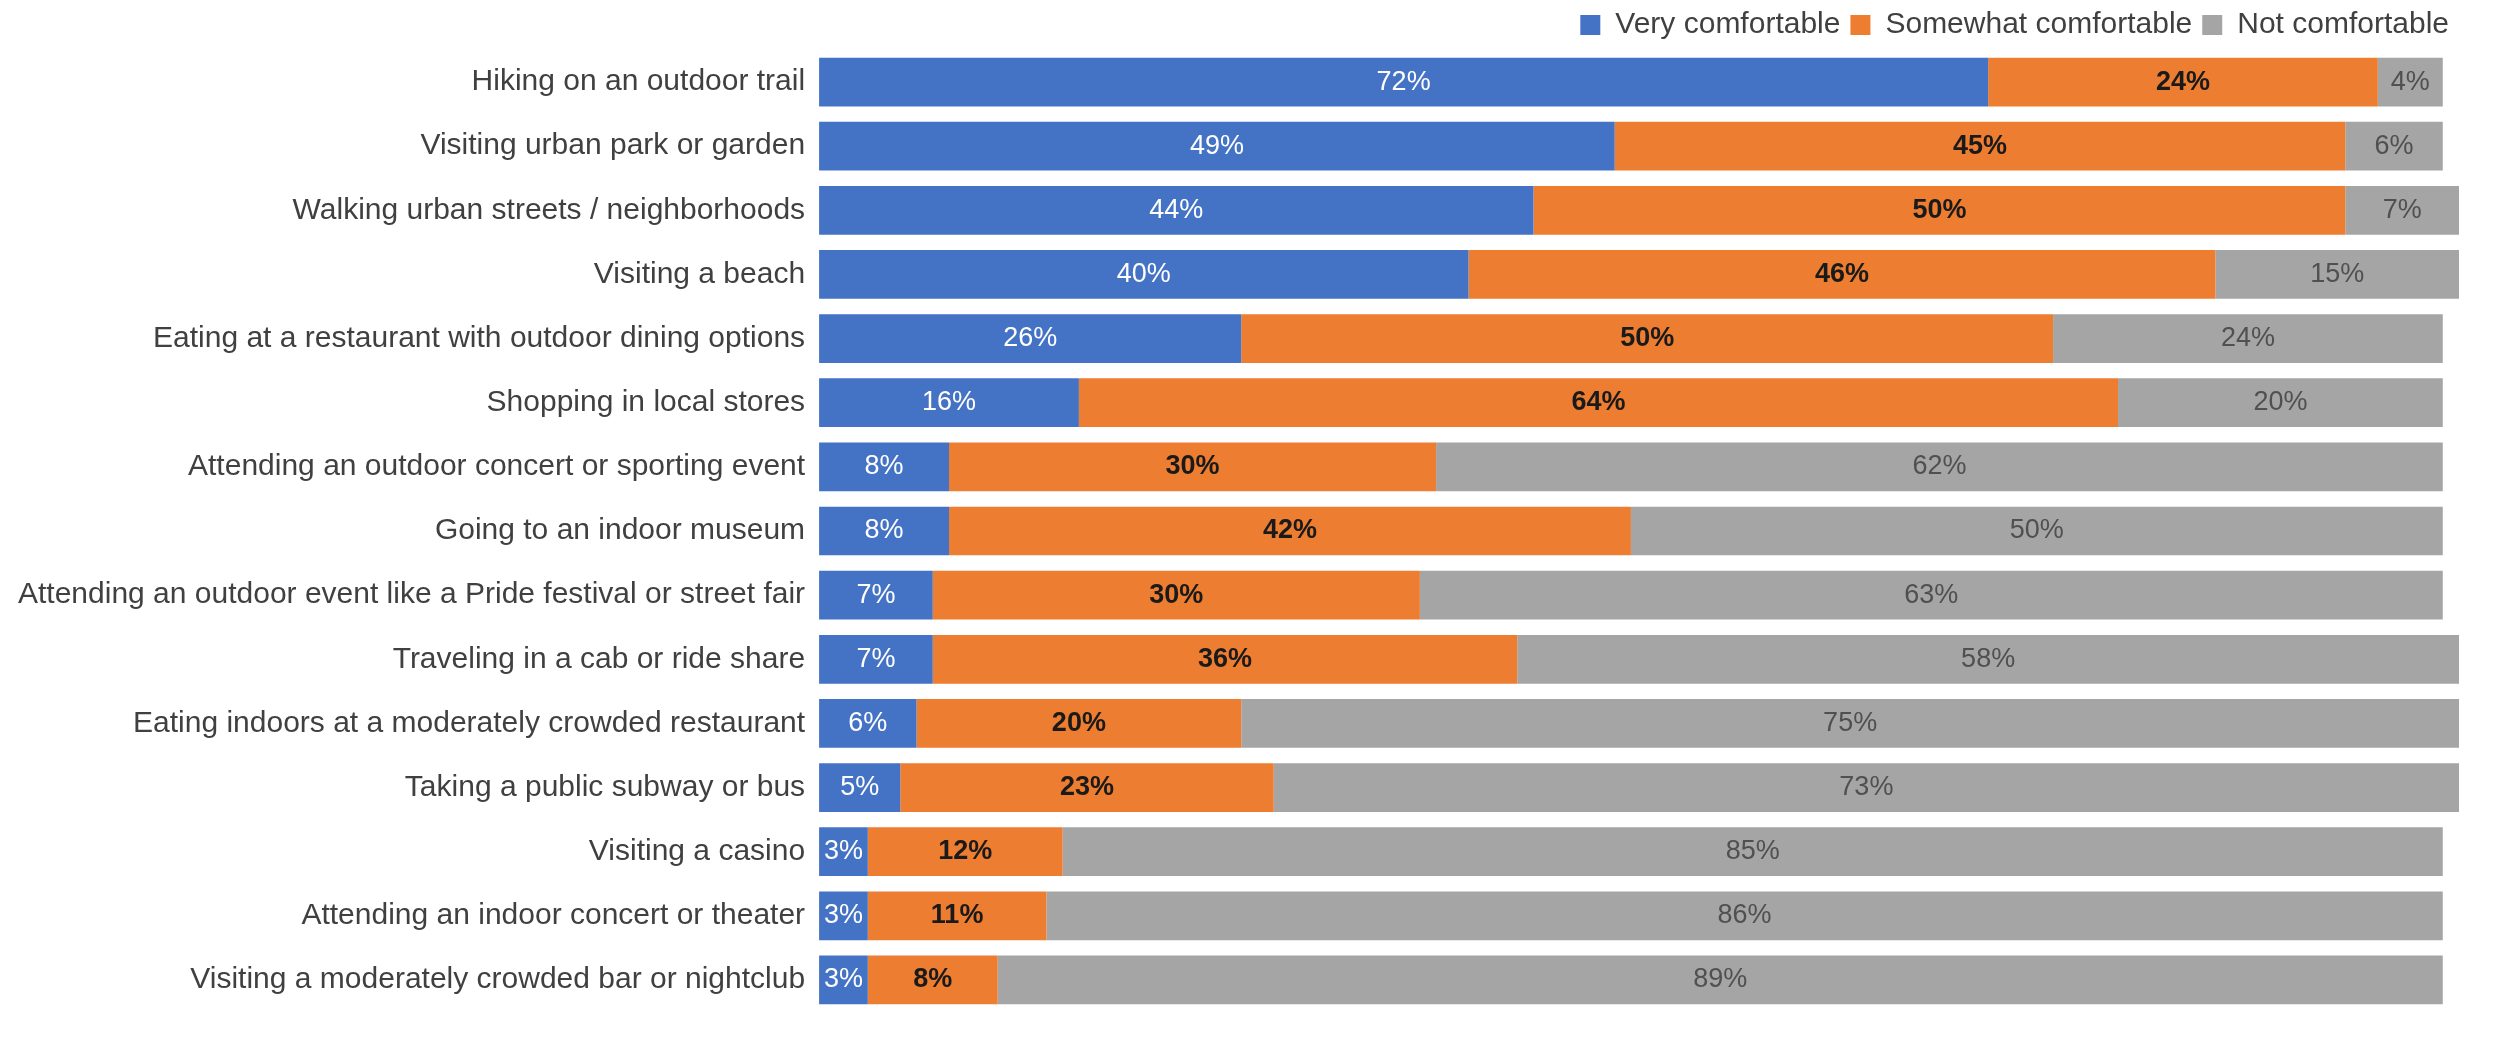  I want to click on data-label: 75%, so click(1850, 721).